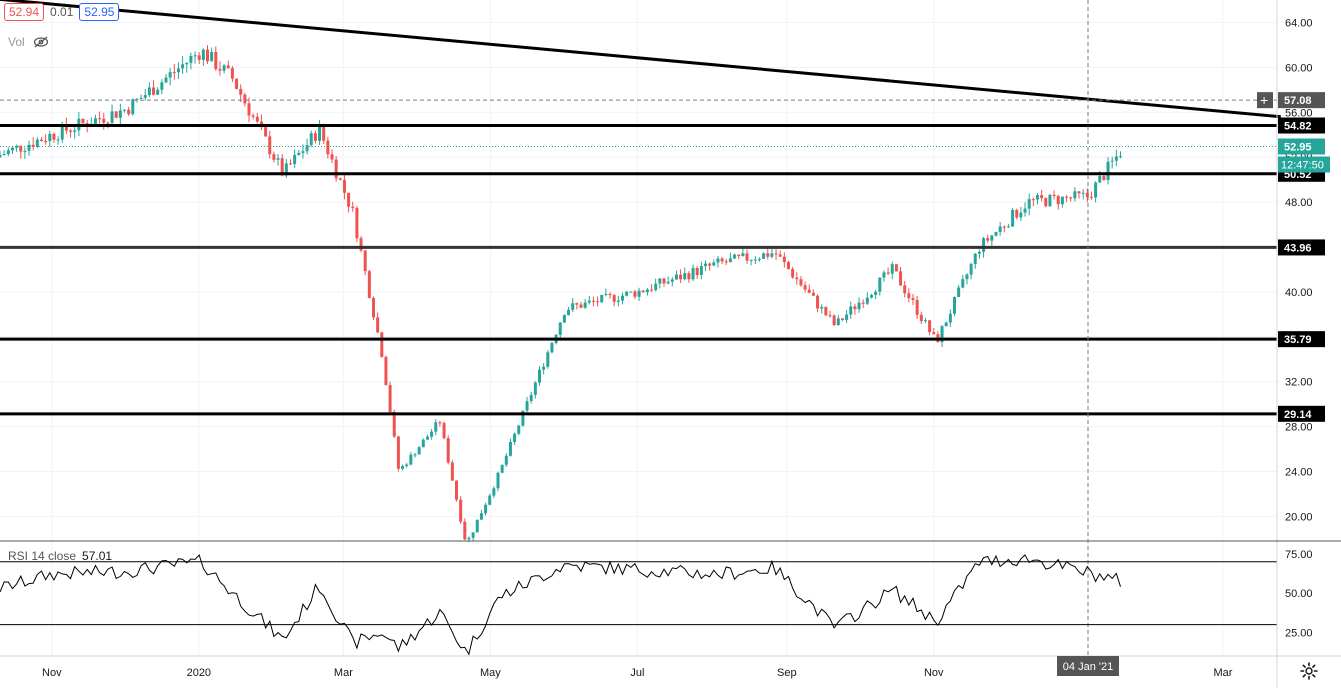 The height and width of the screenshot is (688, 1341). Describe the element at coordinates (1299, 517) in the screenshot. I see `price-tick-label: 20.00` at that location.